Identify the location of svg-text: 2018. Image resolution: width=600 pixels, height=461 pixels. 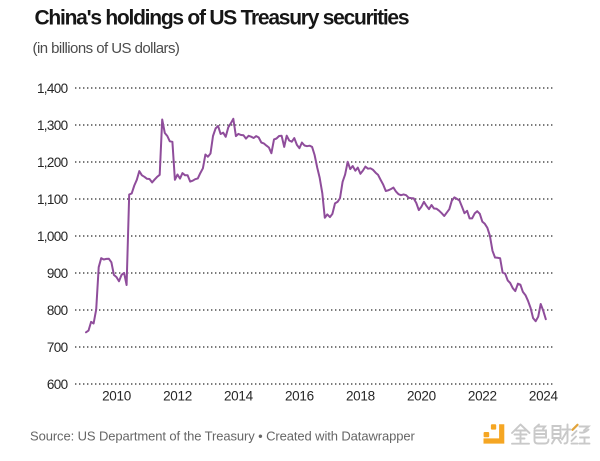
(360, 396).